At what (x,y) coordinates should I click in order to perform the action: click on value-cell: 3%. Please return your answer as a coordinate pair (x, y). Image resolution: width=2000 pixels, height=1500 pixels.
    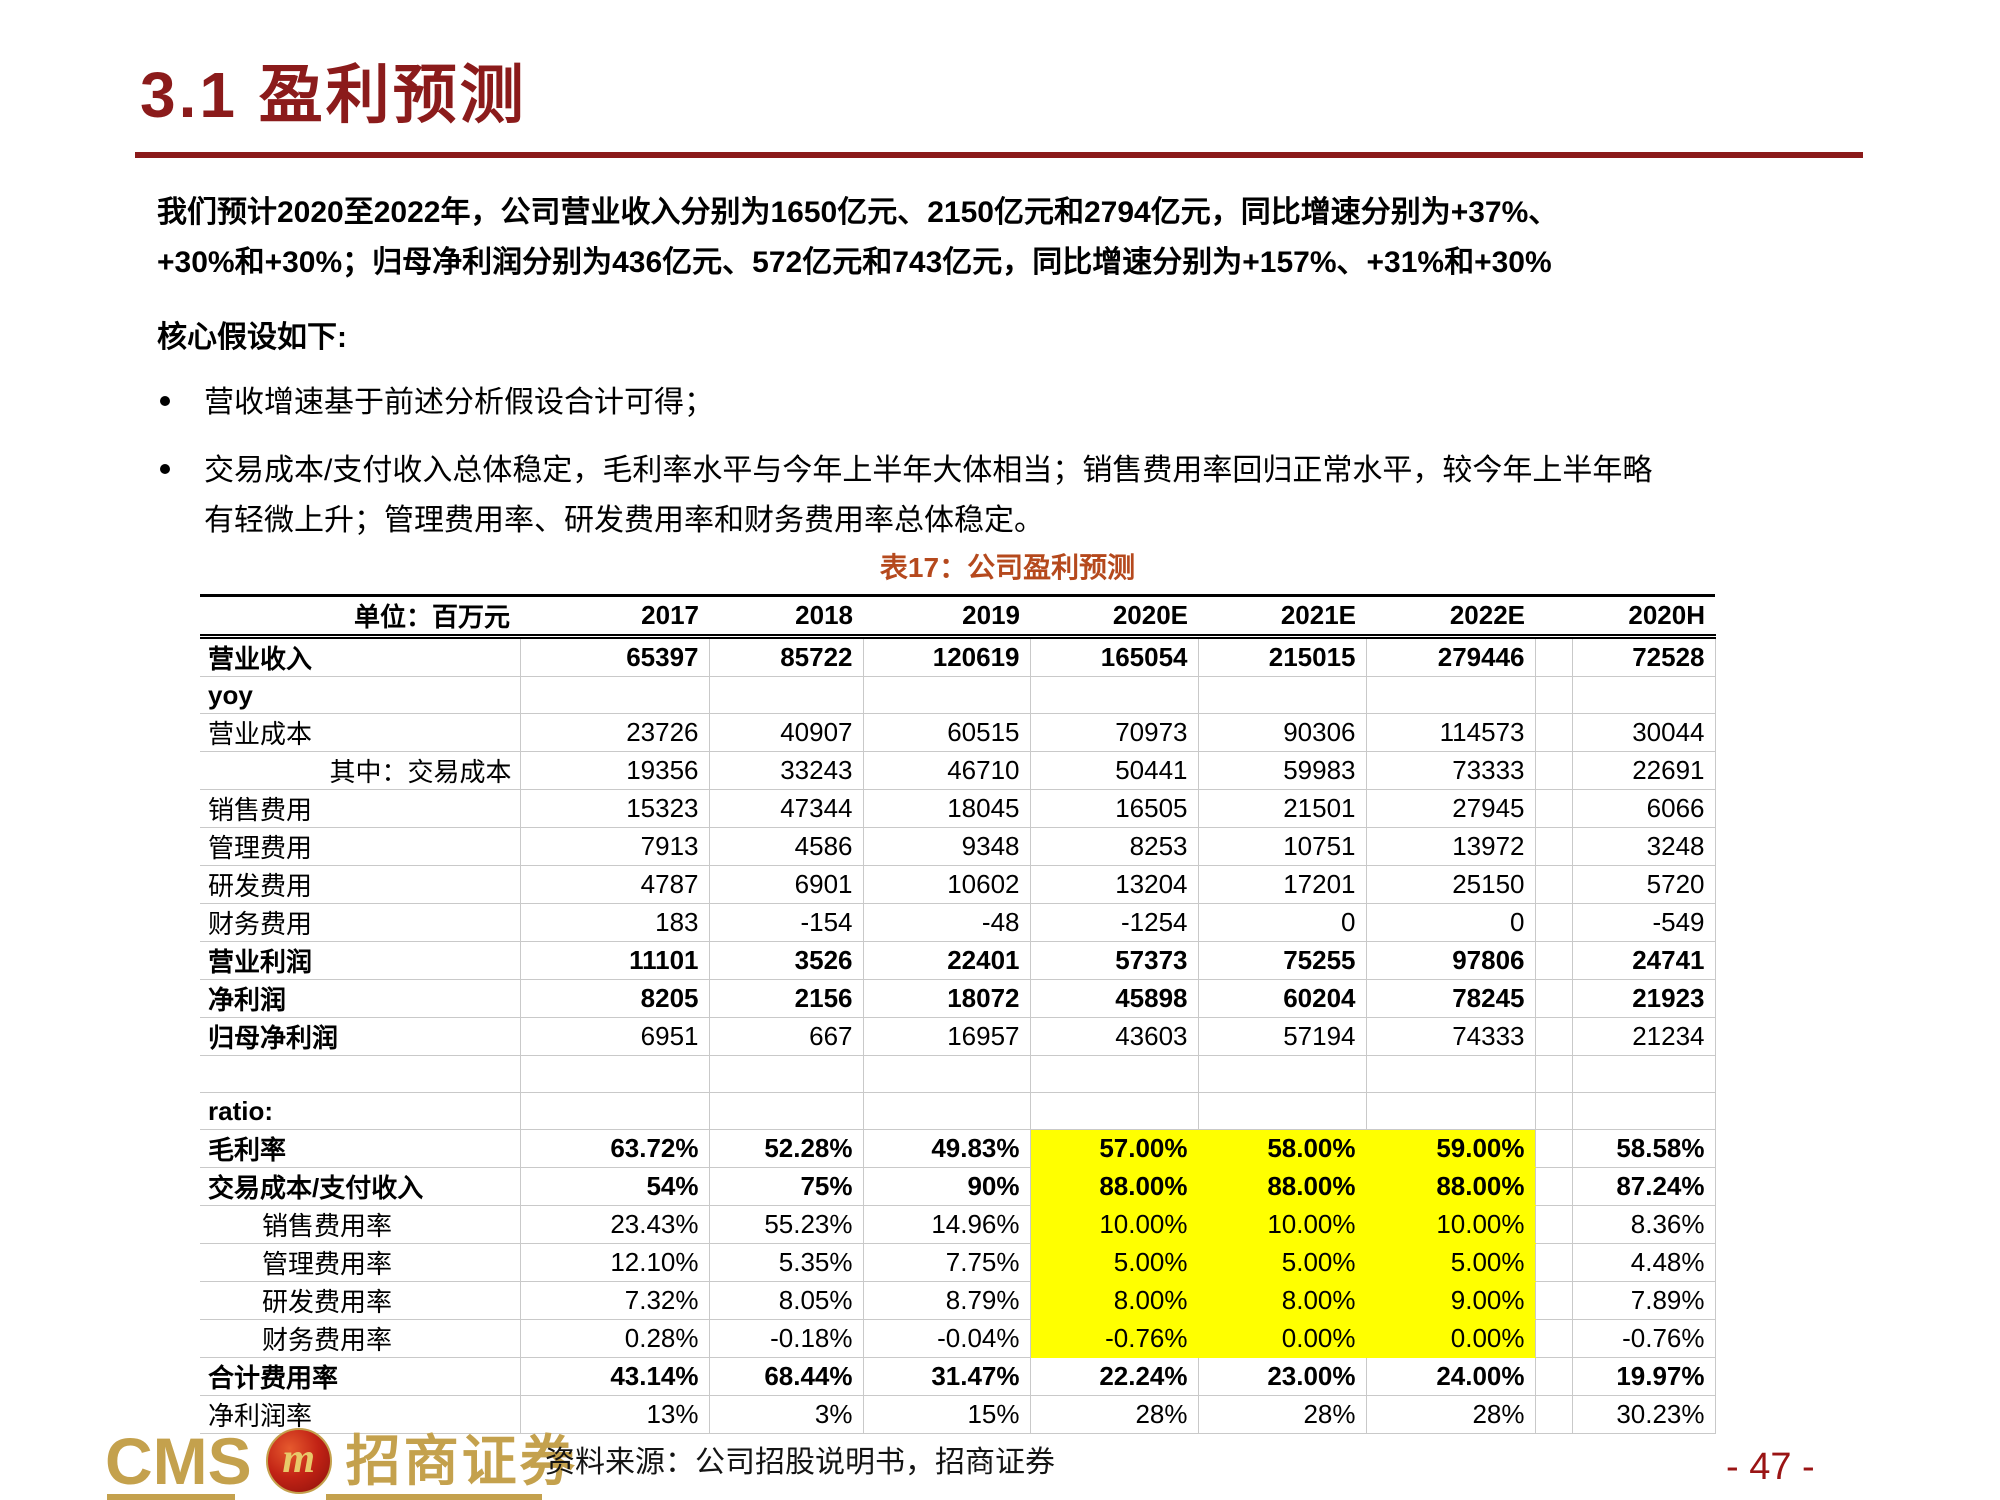
    Looking at the image, I should click on (786, 1414).